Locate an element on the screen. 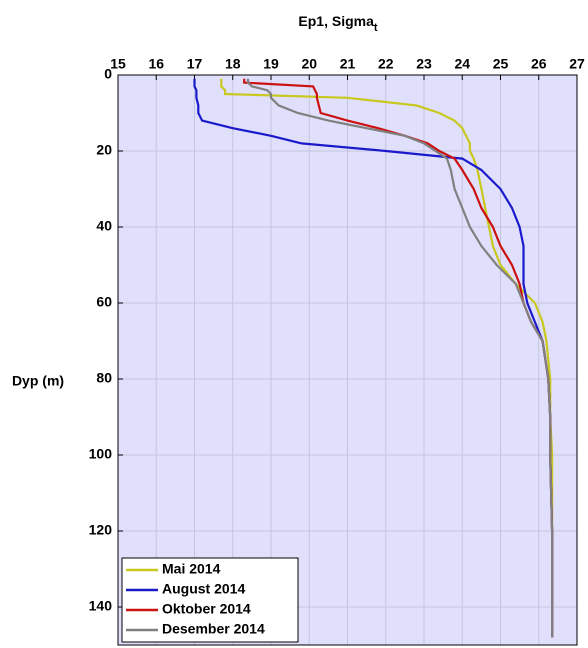  x-tick-label: 22 is located at coordinates (386, 64).